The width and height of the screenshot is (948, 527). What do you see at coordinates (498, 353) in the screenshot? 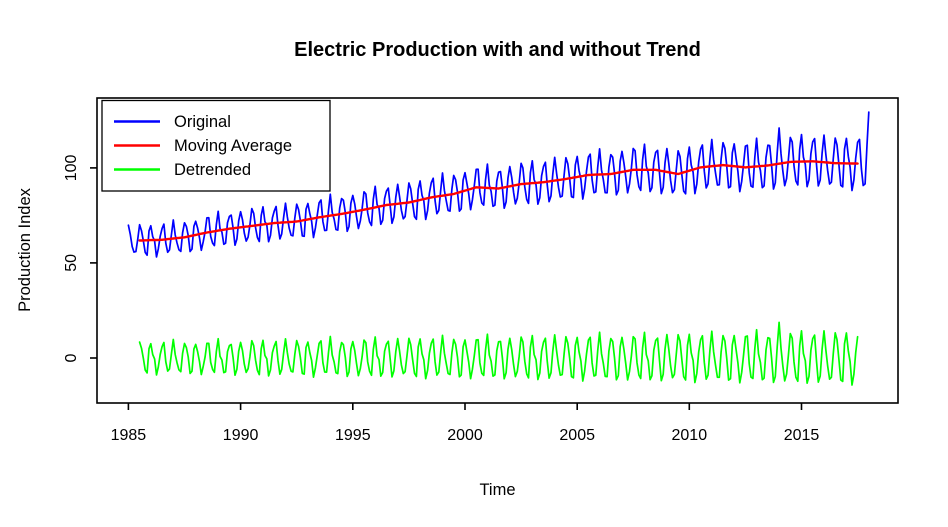
I see `detrended-series-line` at bounding box center [498, 353].